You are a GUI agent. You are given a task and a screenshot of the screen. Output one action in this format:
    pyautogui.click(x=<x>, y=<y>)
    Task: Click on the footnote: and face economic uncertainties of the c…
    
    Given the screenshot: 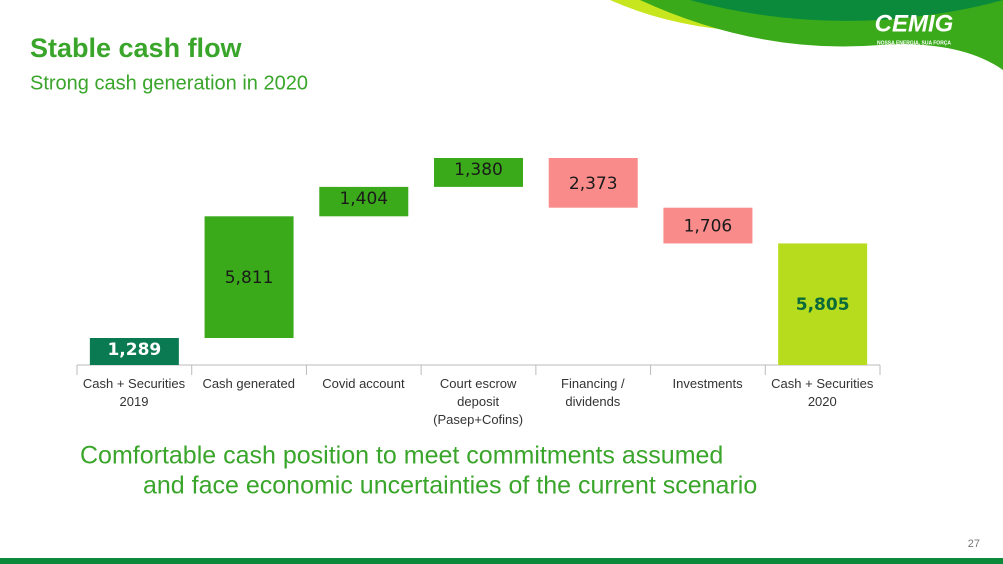 What is the action you would take?
    pyautogui.click(x=450, y=486)
    